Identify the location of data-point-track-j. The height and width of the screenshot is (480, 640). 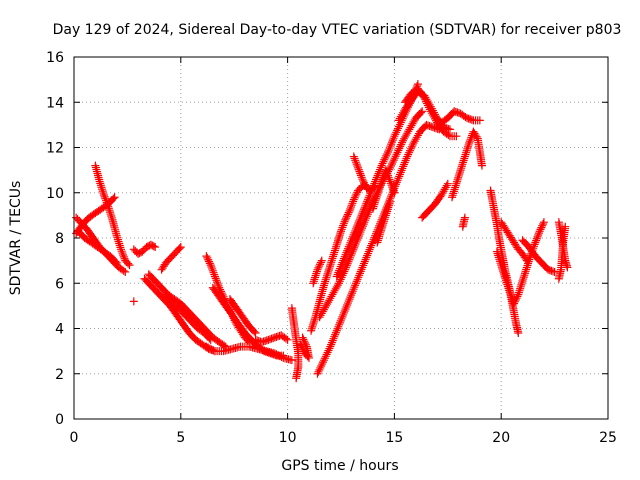
(209, 338).